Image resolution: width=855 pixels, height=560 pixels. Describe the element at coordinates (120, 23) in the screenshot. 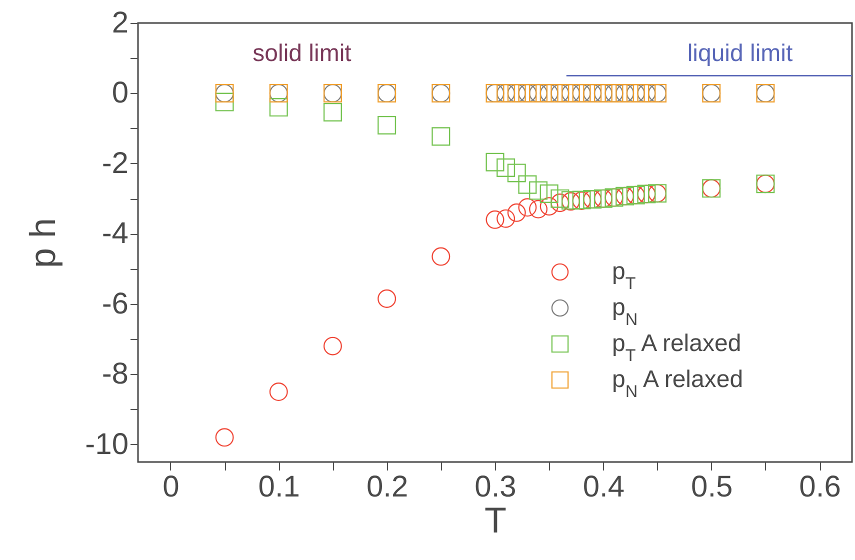

I see `y-tick-label: 2` at that location.